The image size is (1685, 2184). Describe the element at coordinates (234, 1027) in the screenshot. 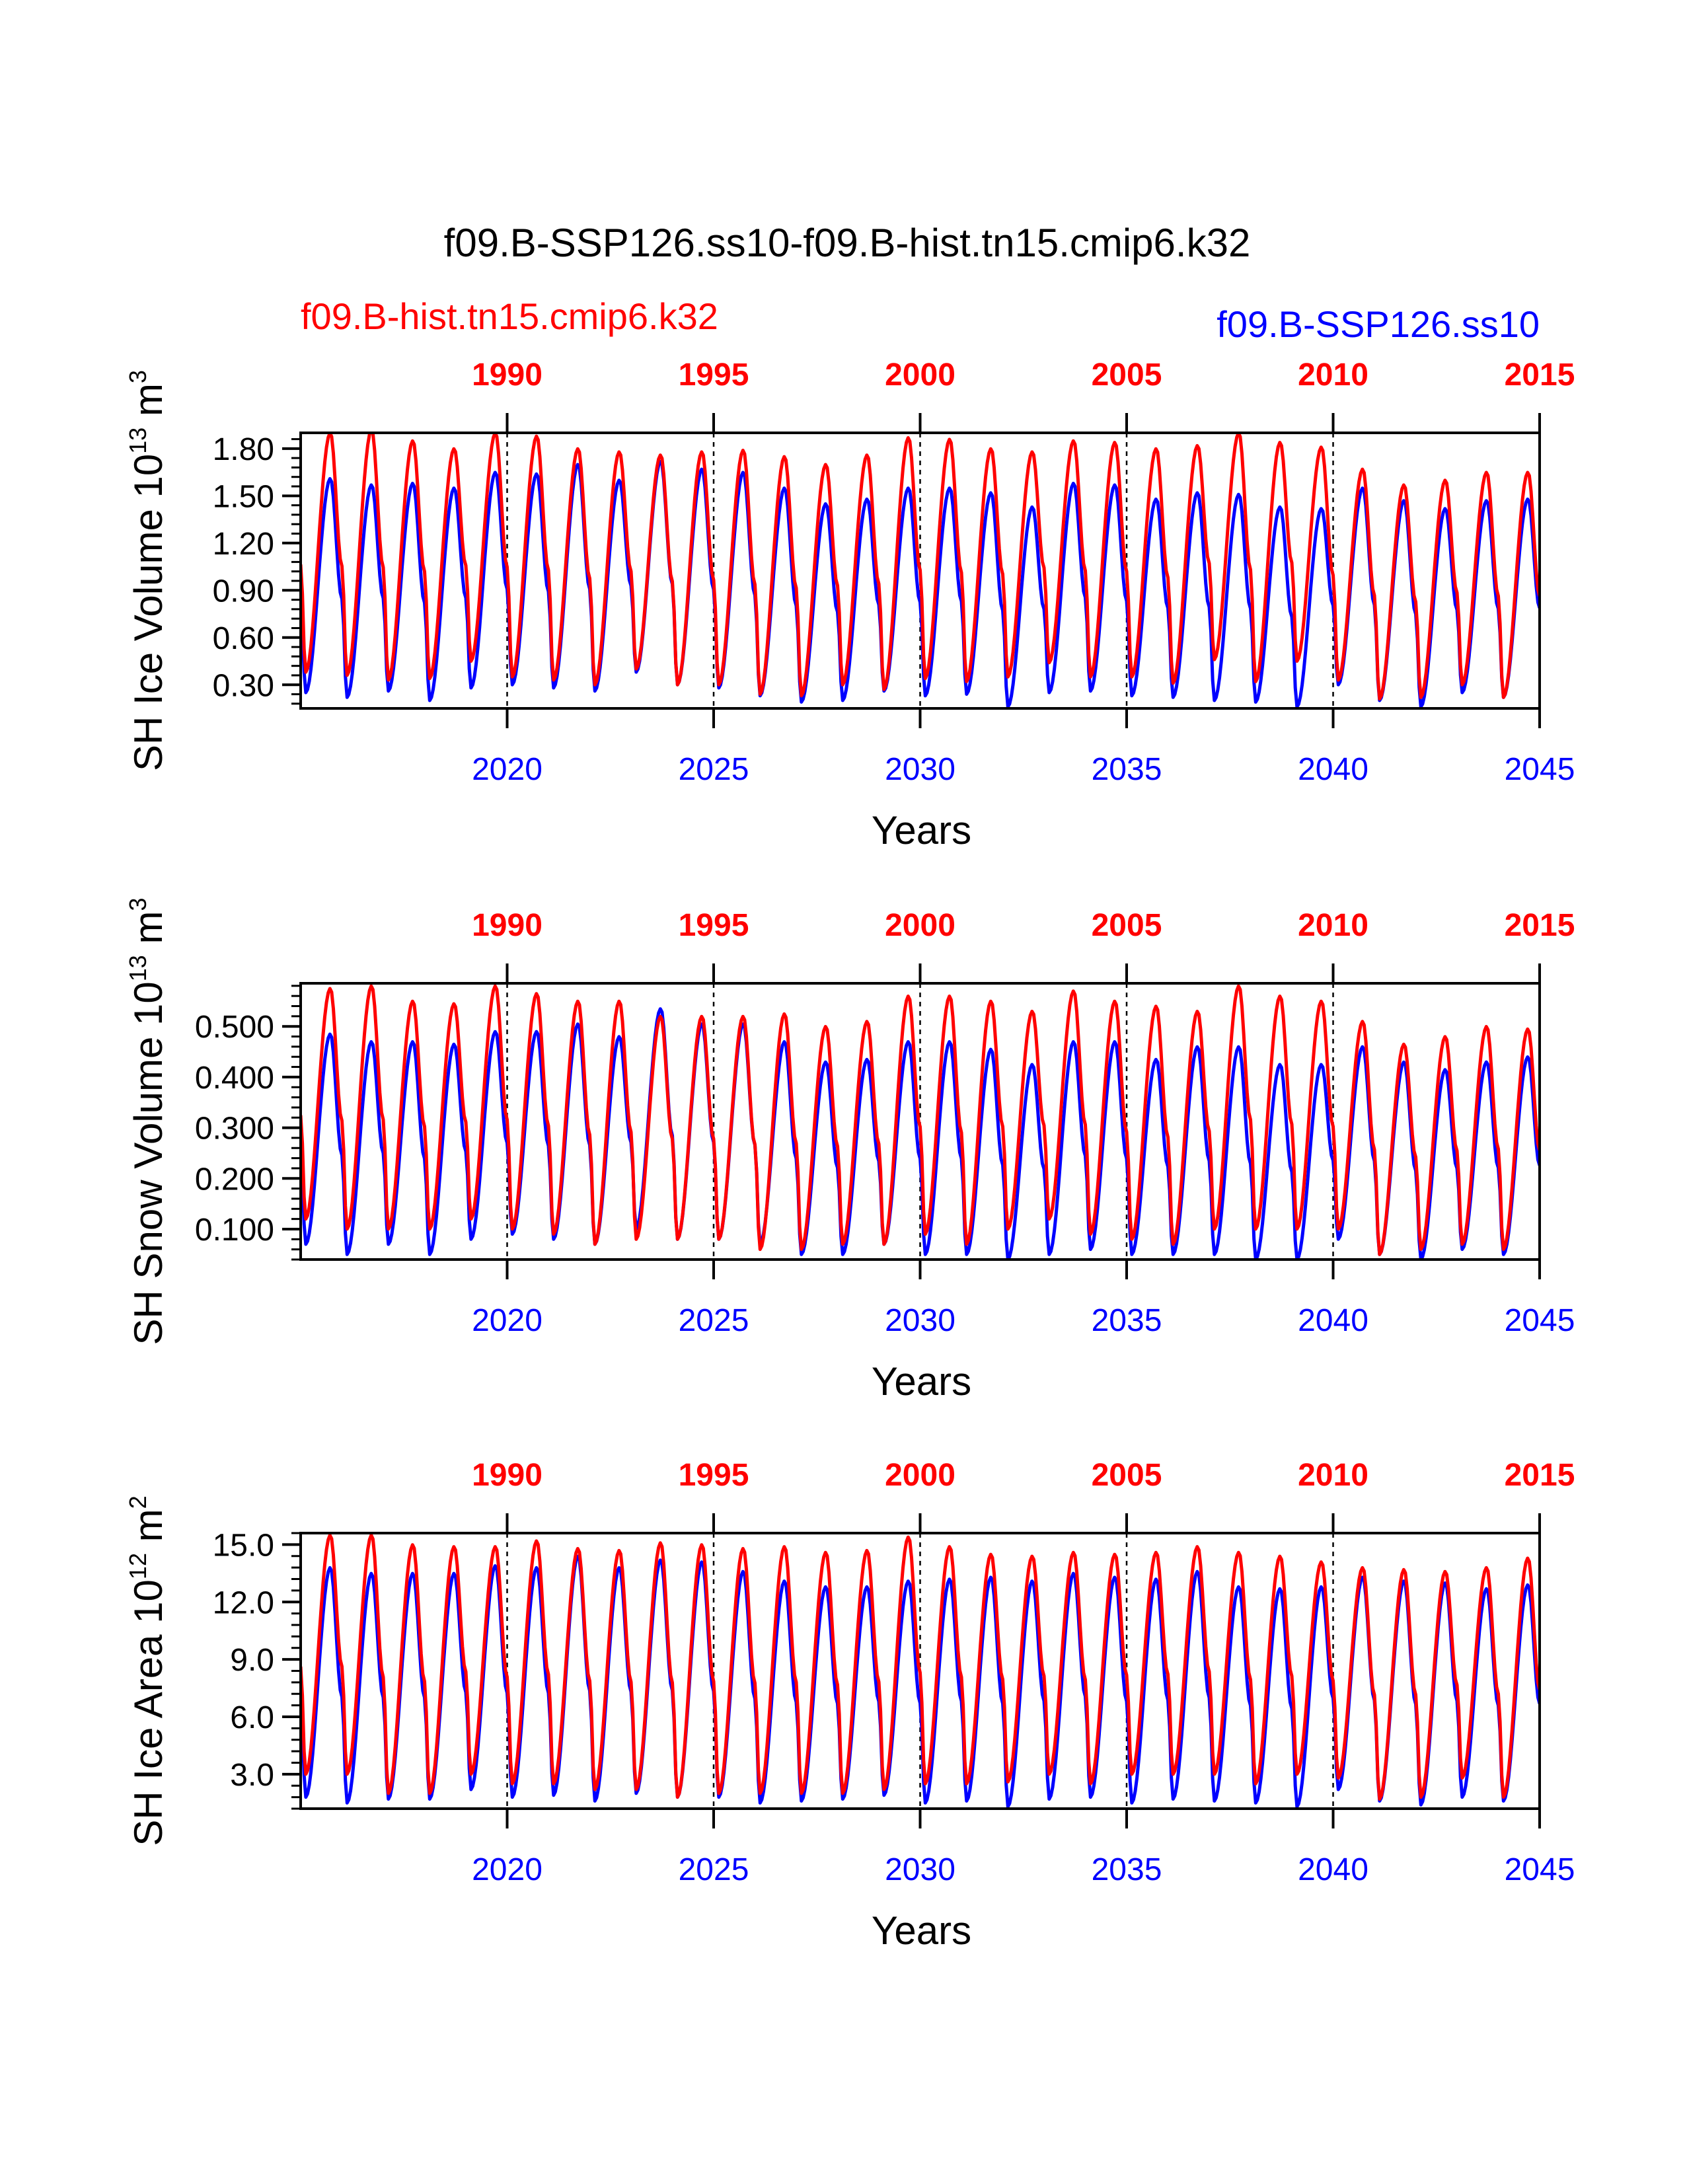

I see `y-tick-label: 0.500` at that location.